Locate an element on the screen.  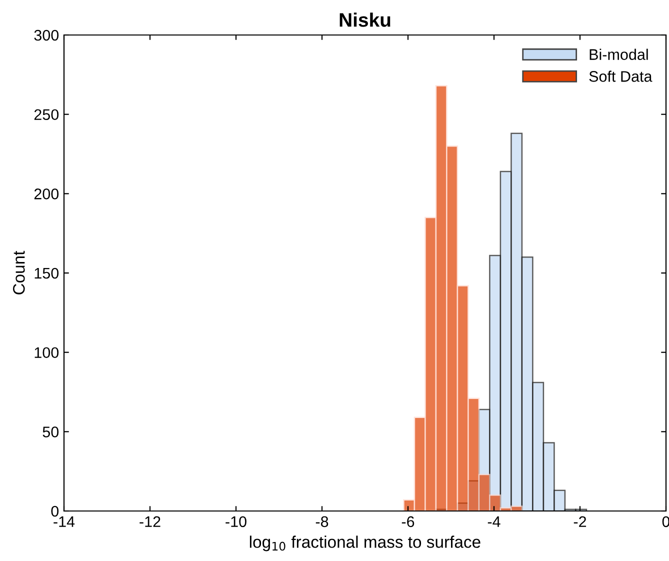
x-tick-label: -10 is located at coordinates (236, 522).